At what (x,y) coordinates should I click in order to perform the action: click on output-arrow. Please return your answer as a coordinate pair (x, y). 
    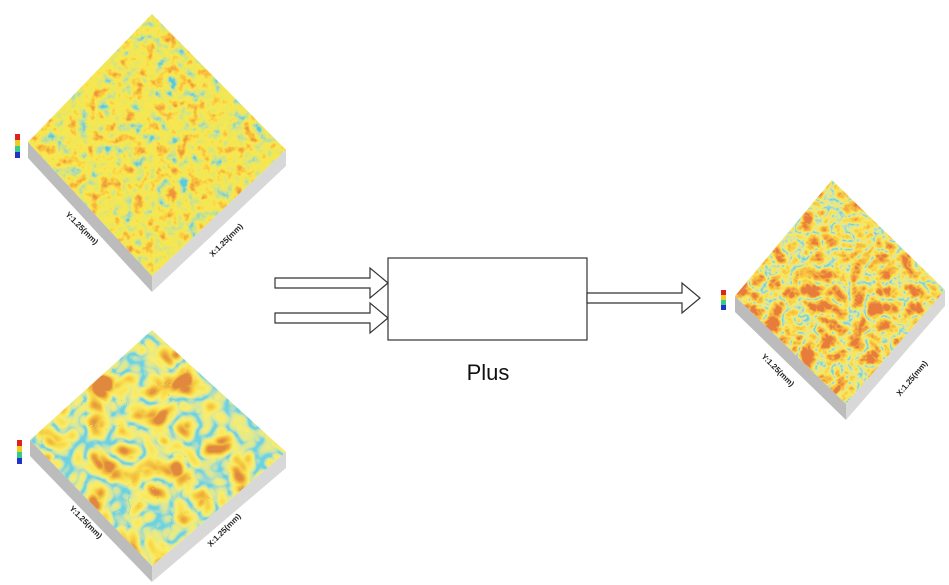
    Looking at the image, I should click on (643, 298).